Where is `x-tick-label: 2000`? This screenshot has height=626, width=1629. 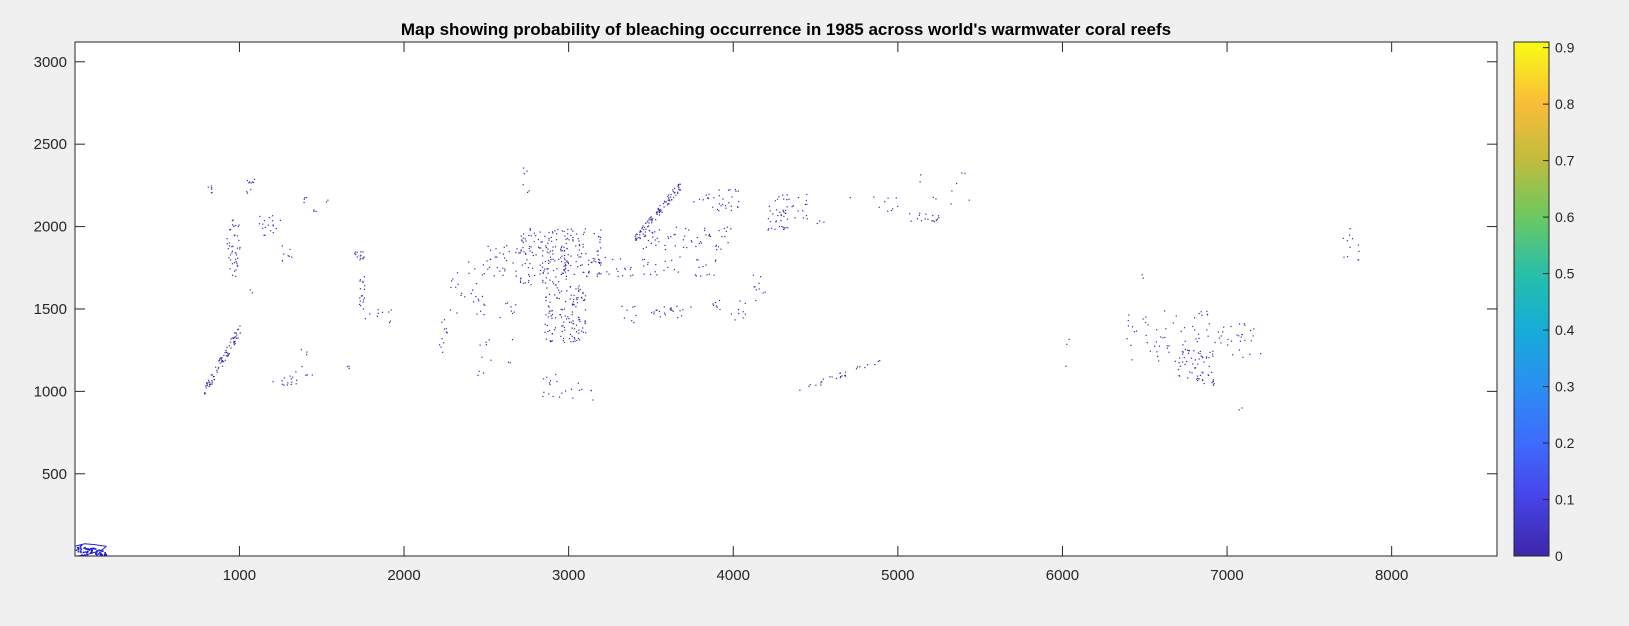
x-tick-label: 2000 is located at coordinates (403, 575).